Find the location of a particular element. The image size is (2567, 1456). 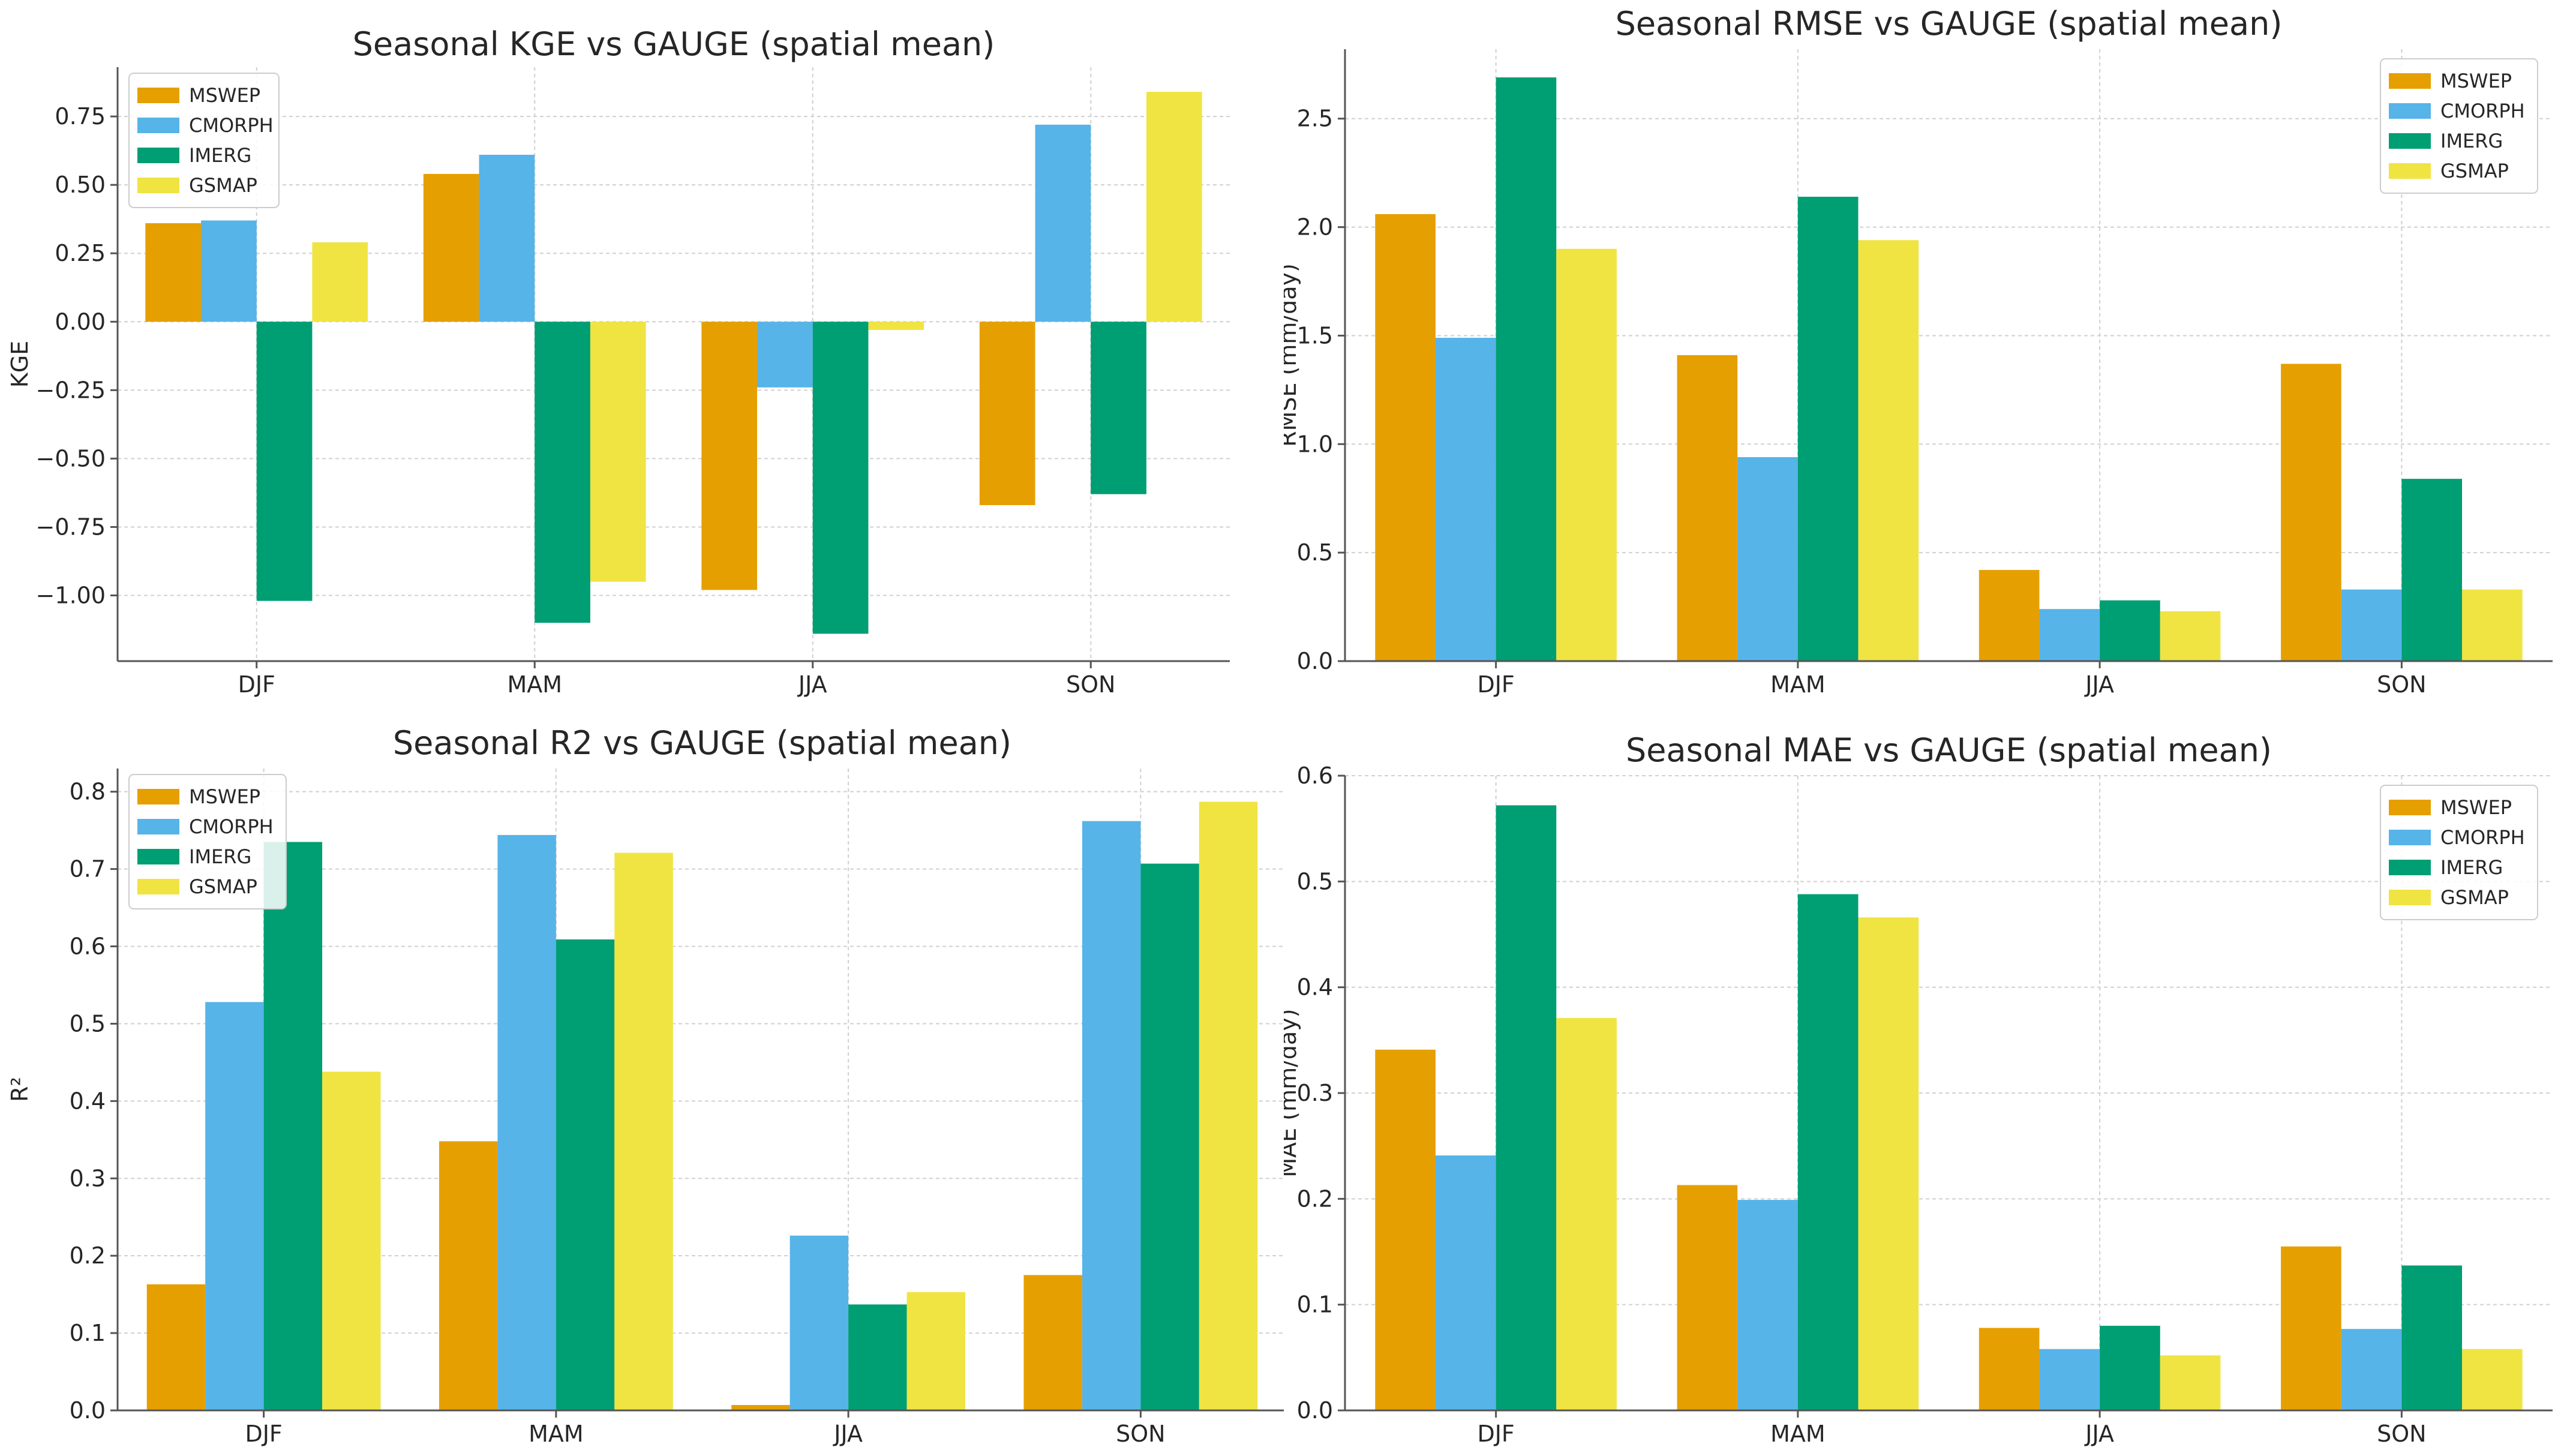

r2-bar-cmorph-djf is located at coordinates (234, 1206).